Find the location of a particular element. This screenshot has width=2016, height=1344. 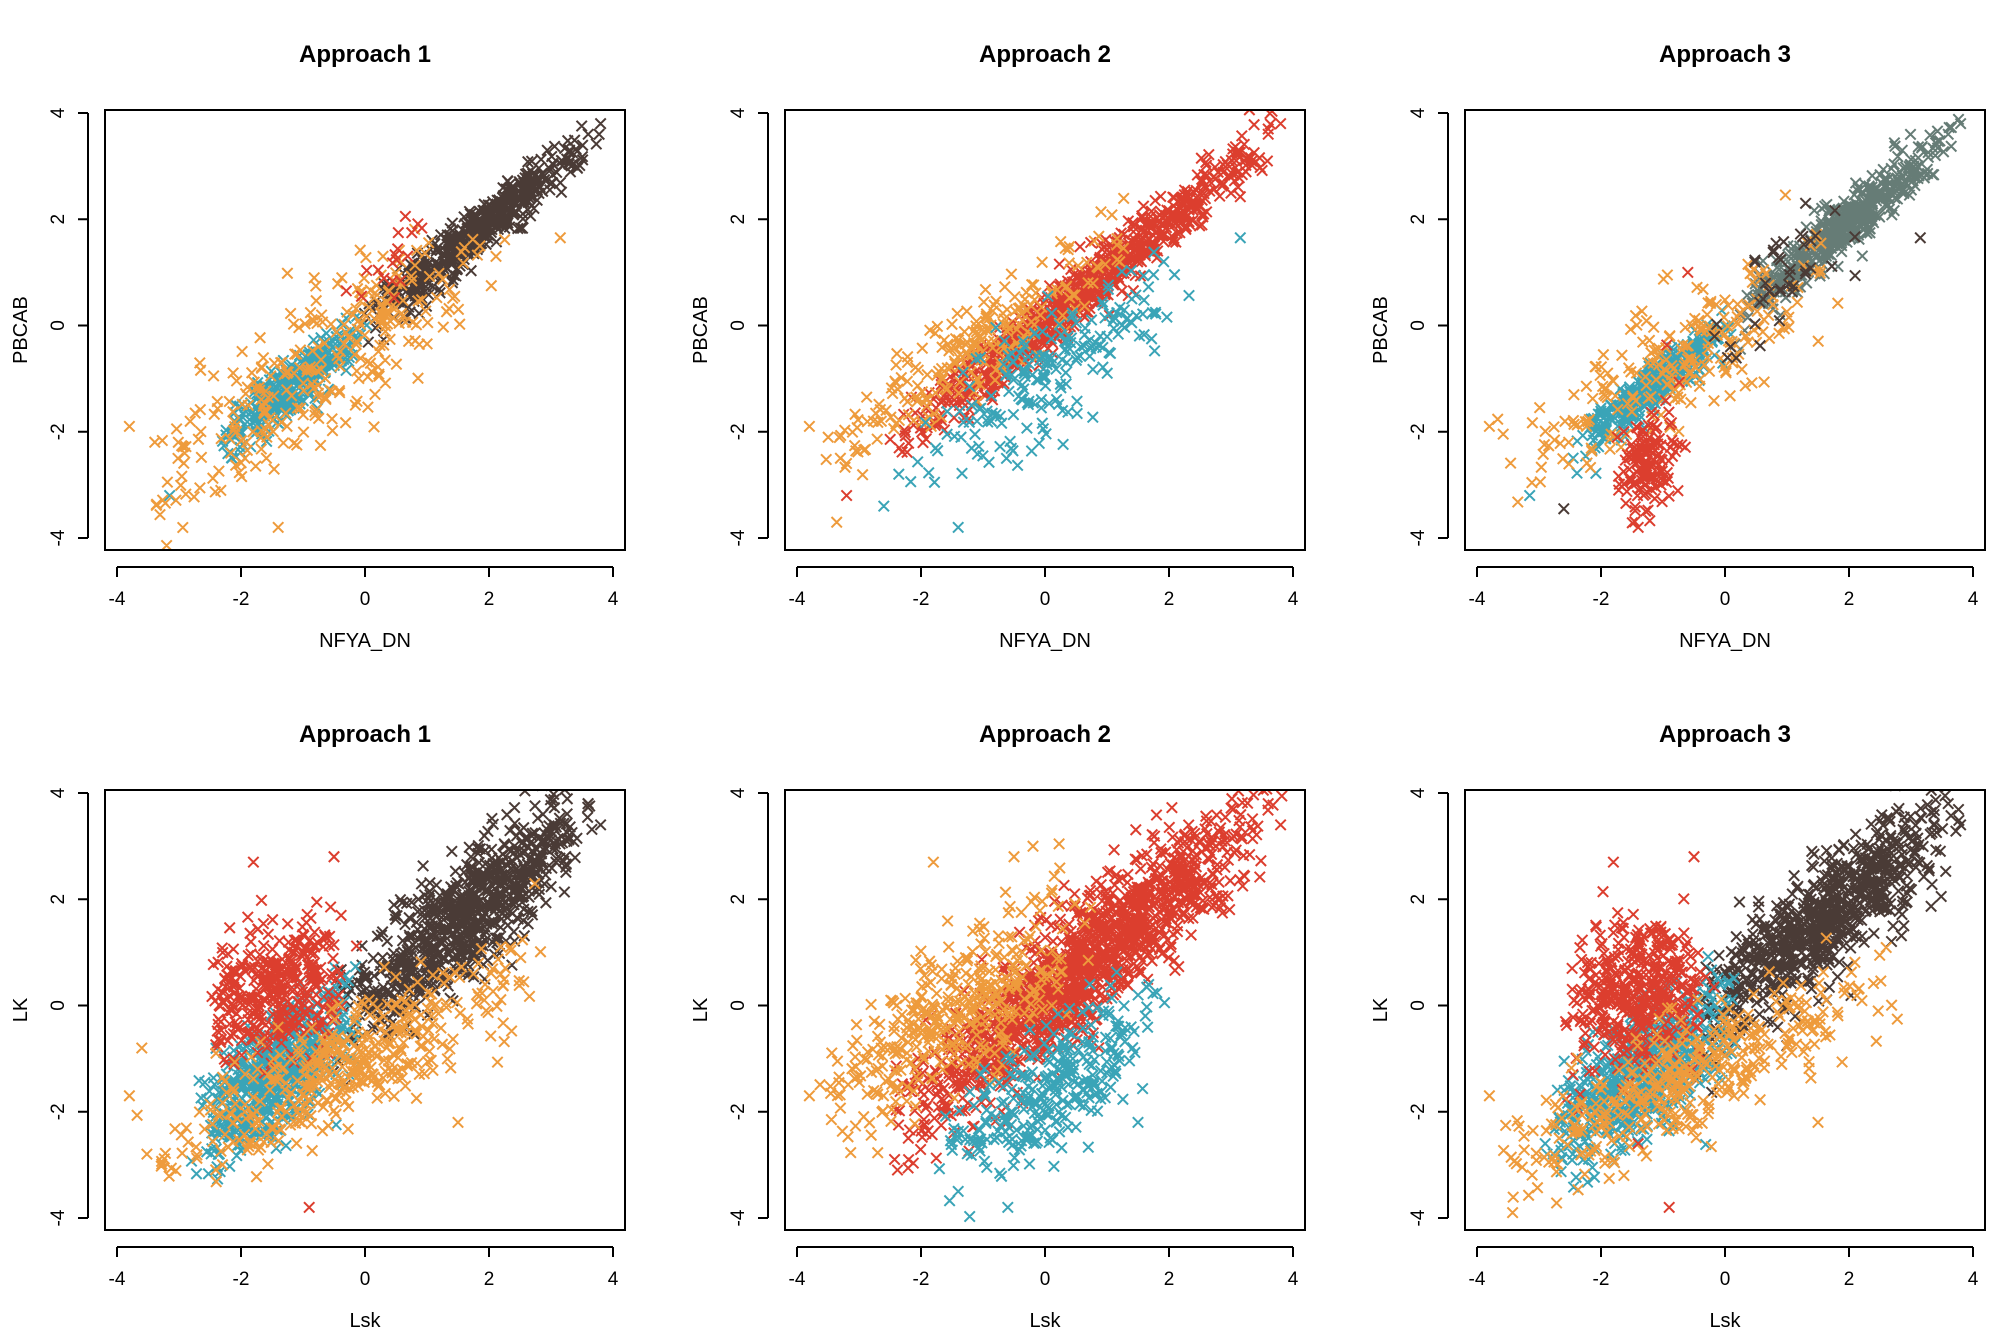

series-dark is located at coordinates (1742, 356).